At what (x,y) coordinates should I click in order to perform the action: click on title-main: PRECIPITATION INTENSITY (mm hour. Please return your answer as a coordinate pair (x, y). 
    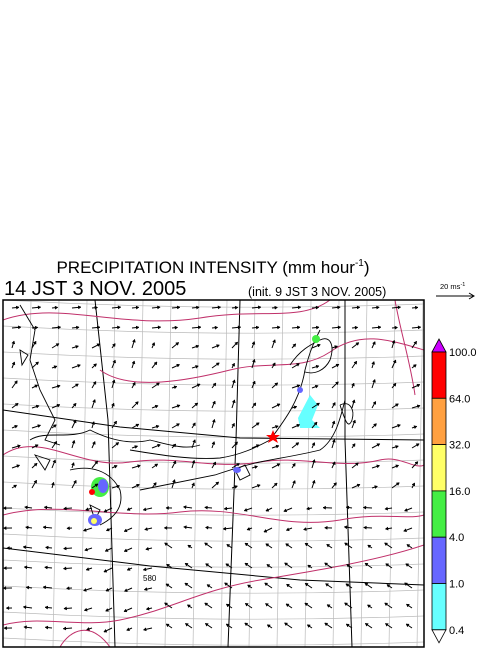
    Looking at the image, I should click on (205, 267).